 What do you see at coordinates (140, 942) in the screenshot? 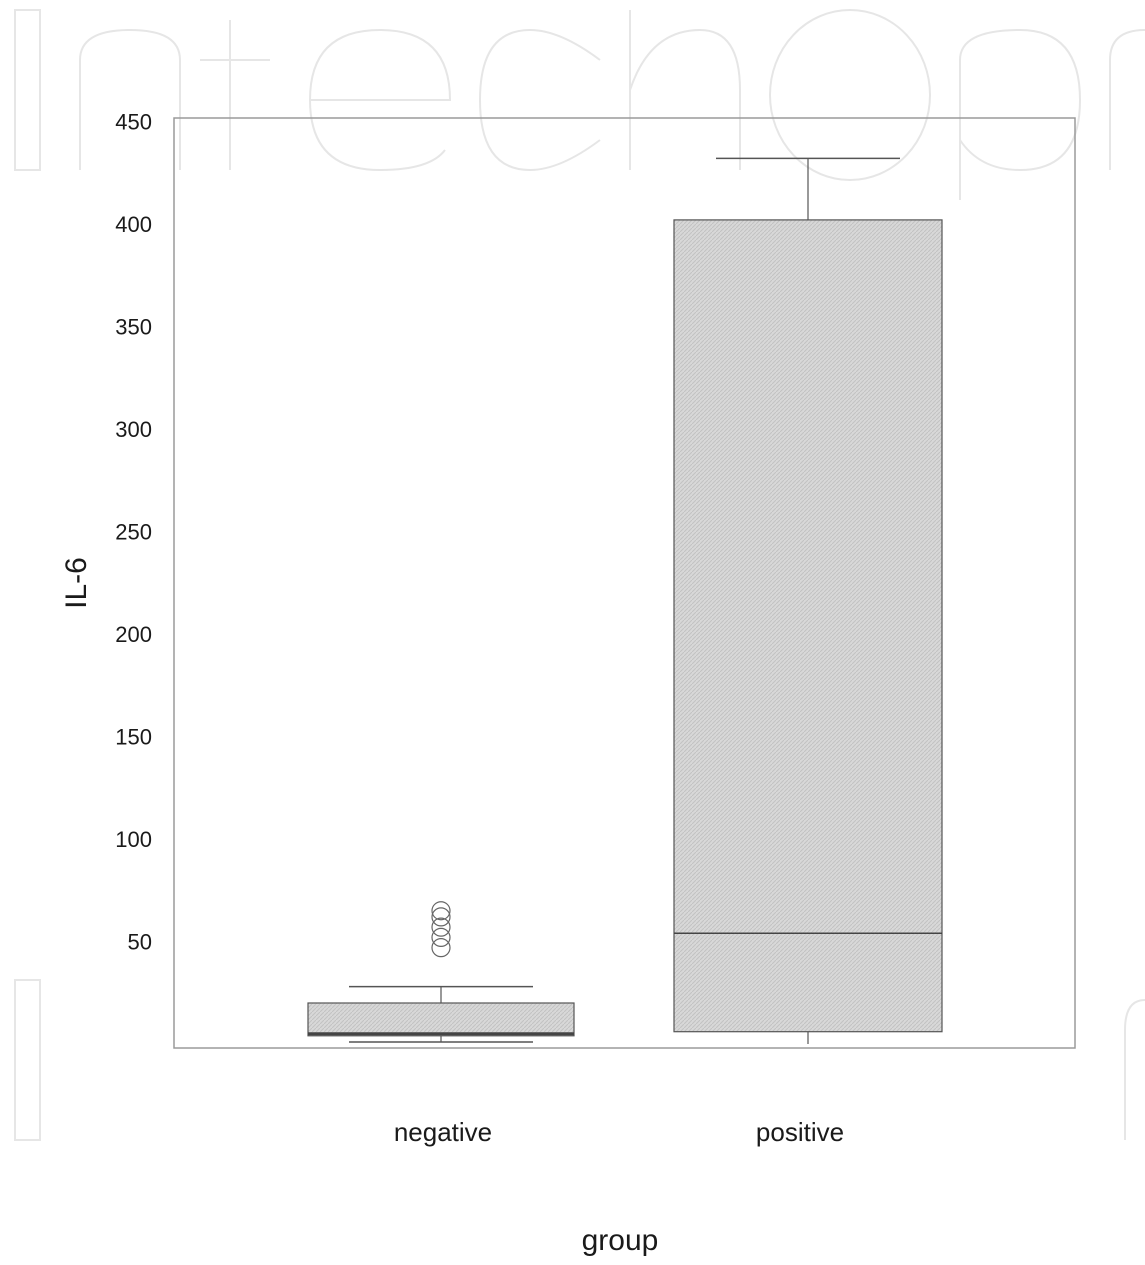
I see `y-tick-label: 50` at bounding box center [140, 942].